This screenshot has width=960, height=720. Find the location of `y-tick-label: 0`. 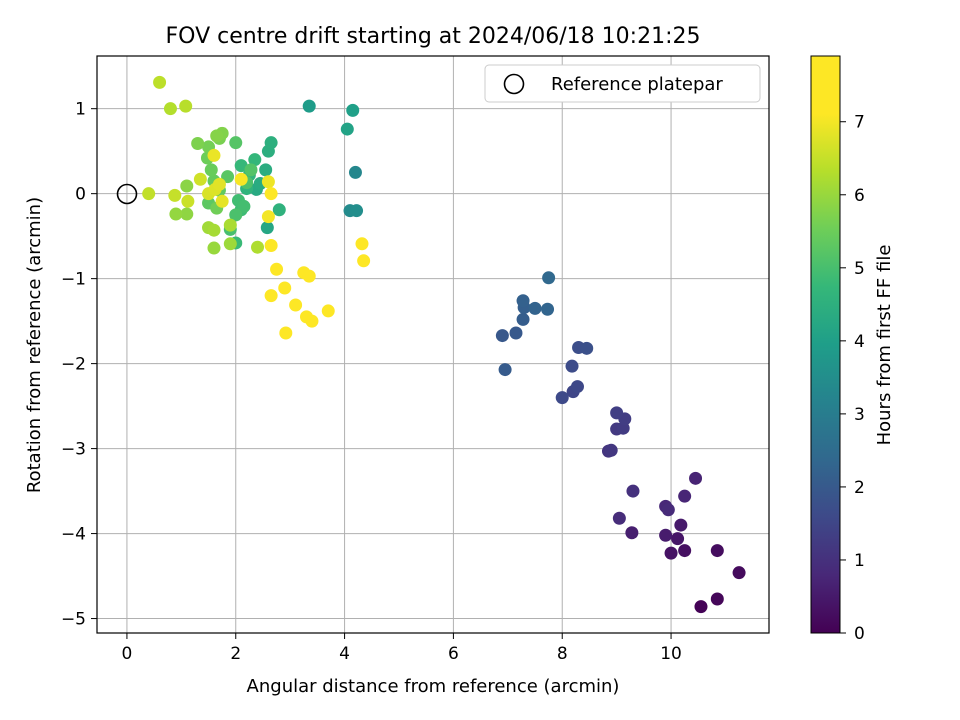

y-tick-label: 0 is located at coordinates (80, 195).